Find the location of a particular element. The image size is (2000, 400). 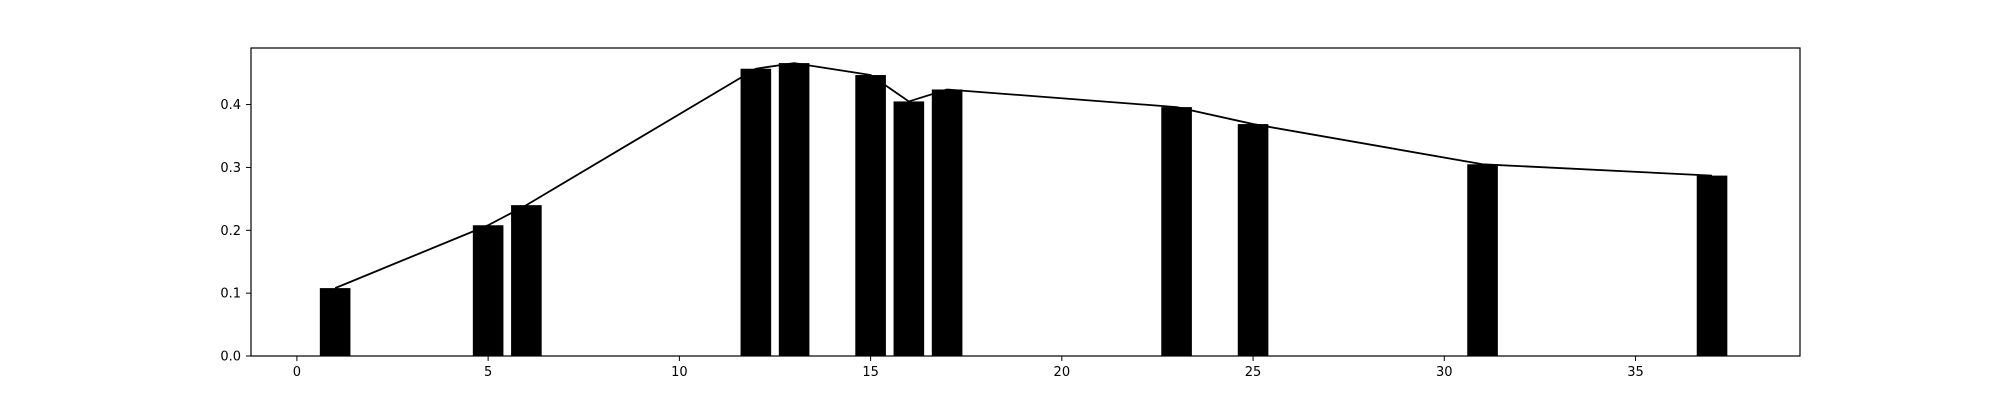

y-tick-label: 0.0 is located at coordinates (230, 357).